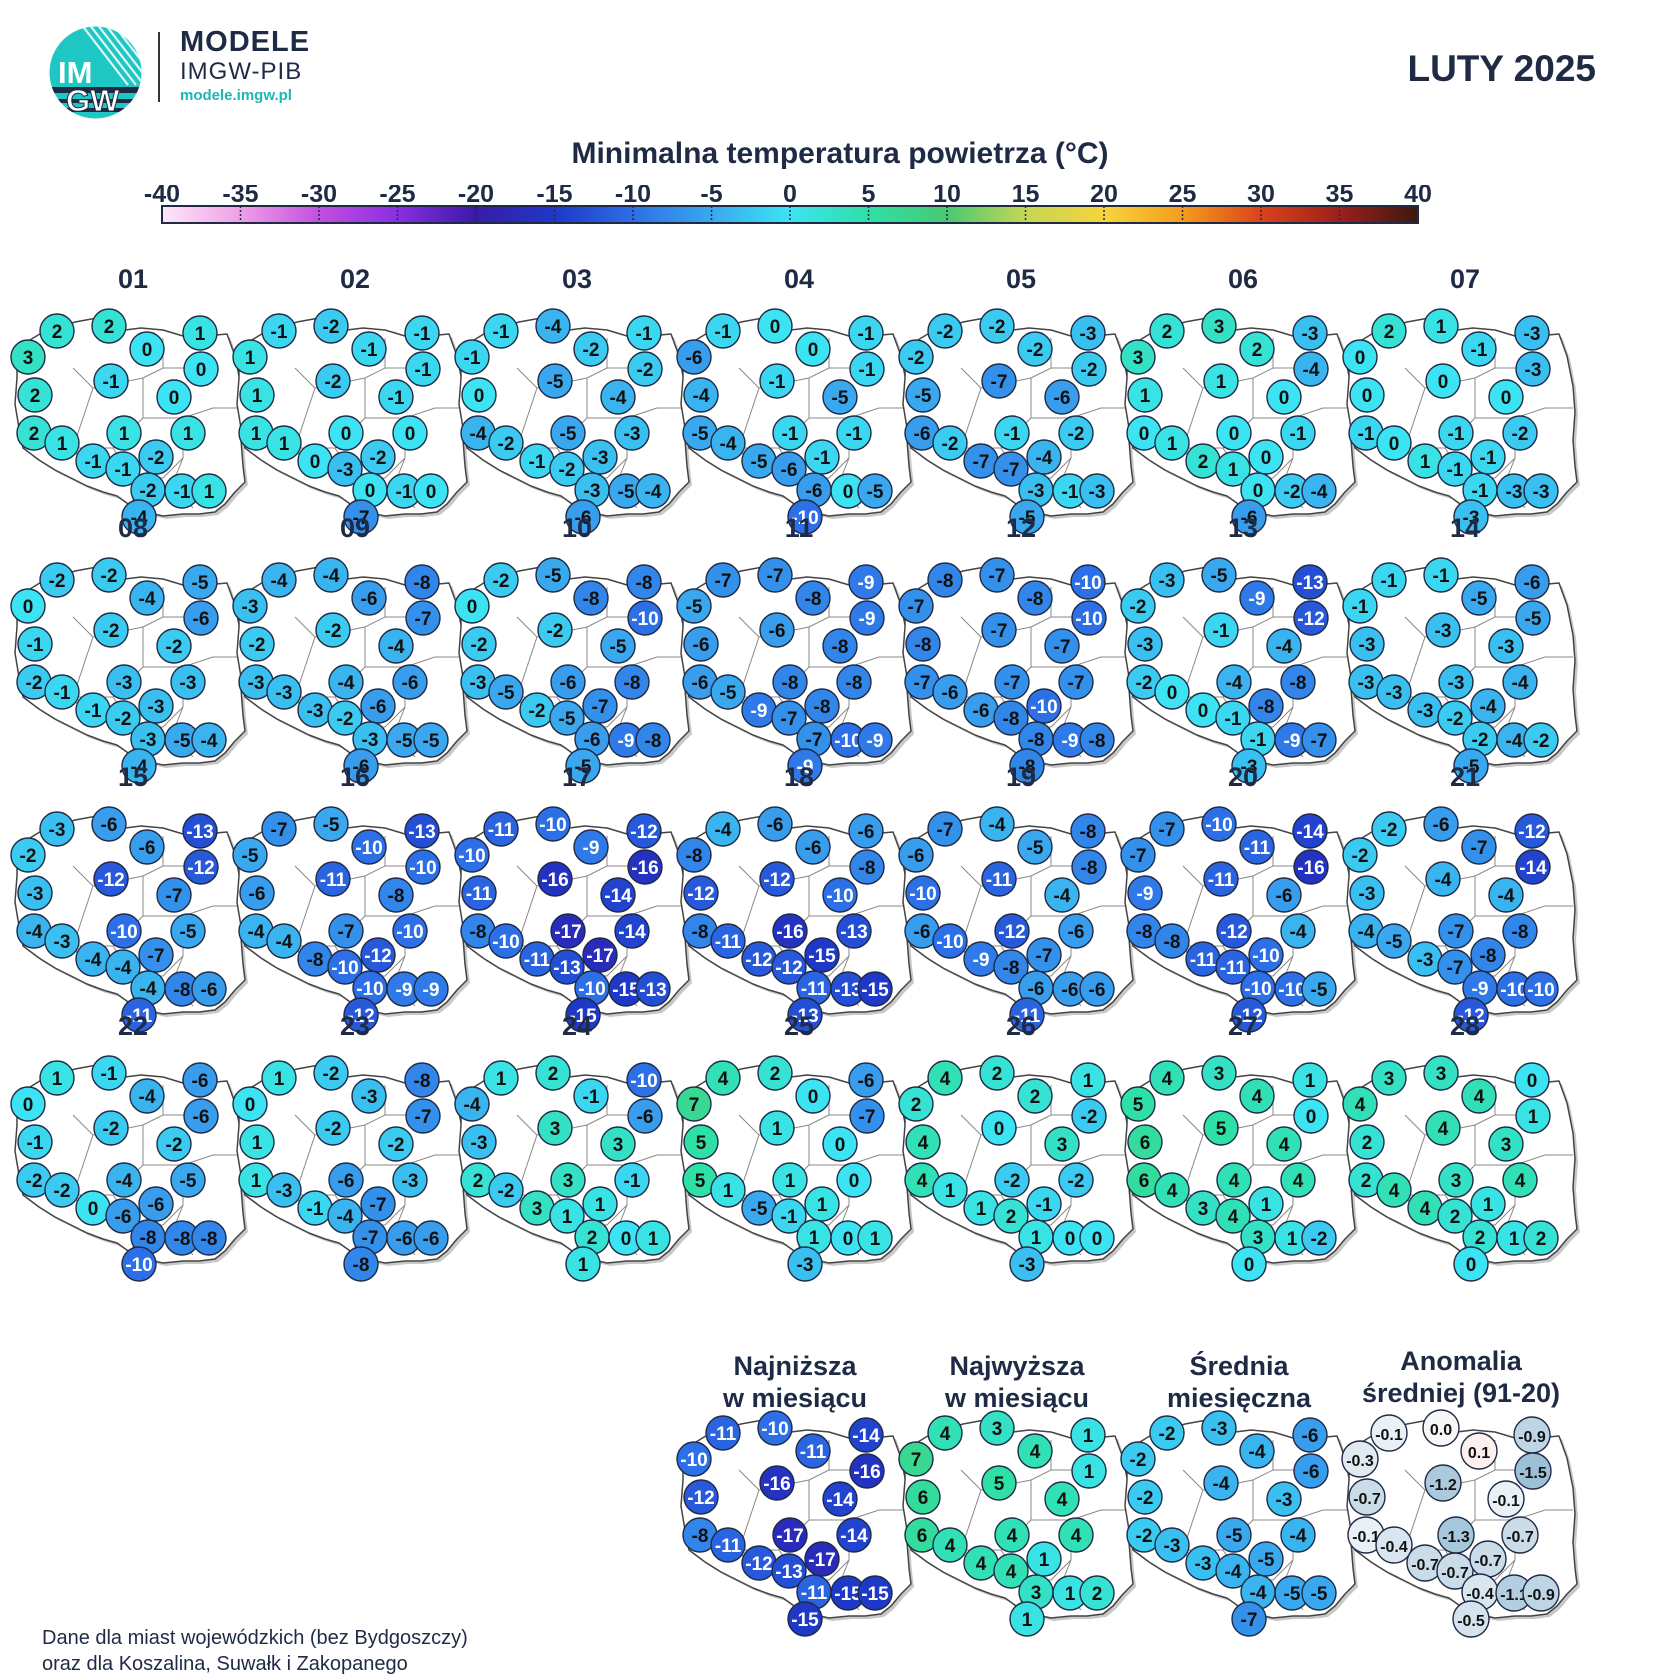 The image size is (1680, 1680). I want to click on city-value: -12, so click(643, 832).